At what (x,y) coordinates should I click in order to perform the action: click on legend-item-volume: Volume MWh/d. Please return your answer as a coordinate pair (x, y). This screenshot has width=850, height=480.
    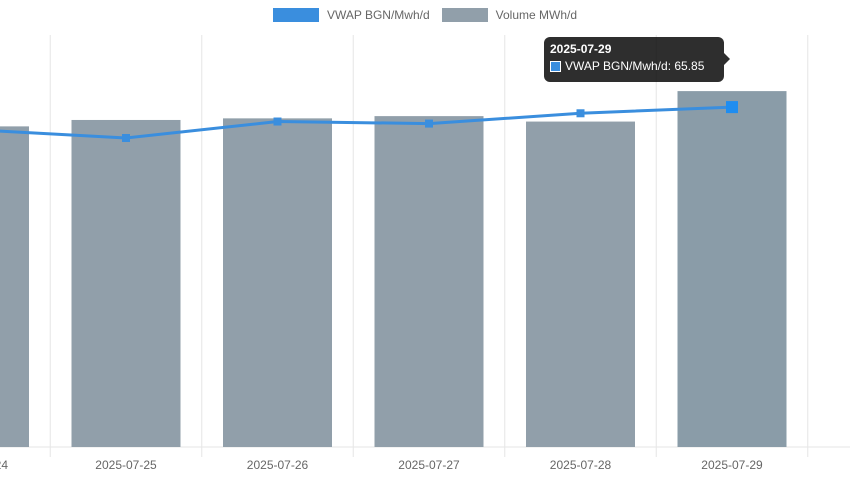
    Looking at the image, I should click on (509, 15).